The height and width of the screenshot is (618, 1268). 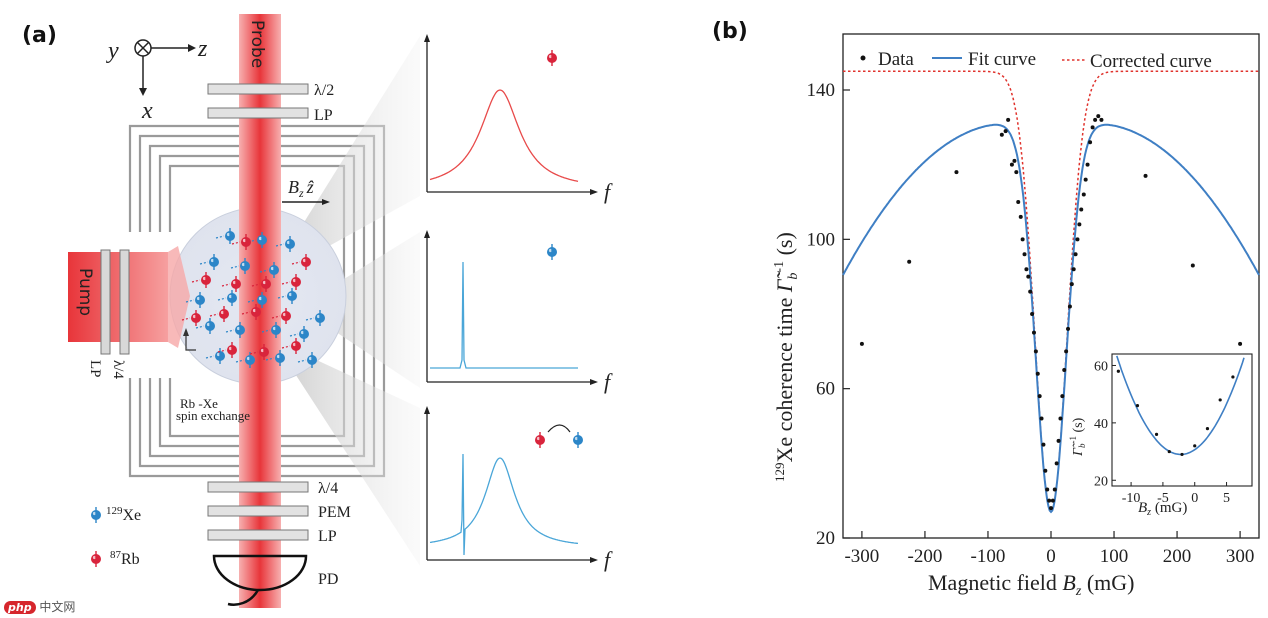 What do you see at coordinates (116, 536) in the screenshot?
I see `atom-legend: 129Xe 87Rb` at bounding box center [116, 536].